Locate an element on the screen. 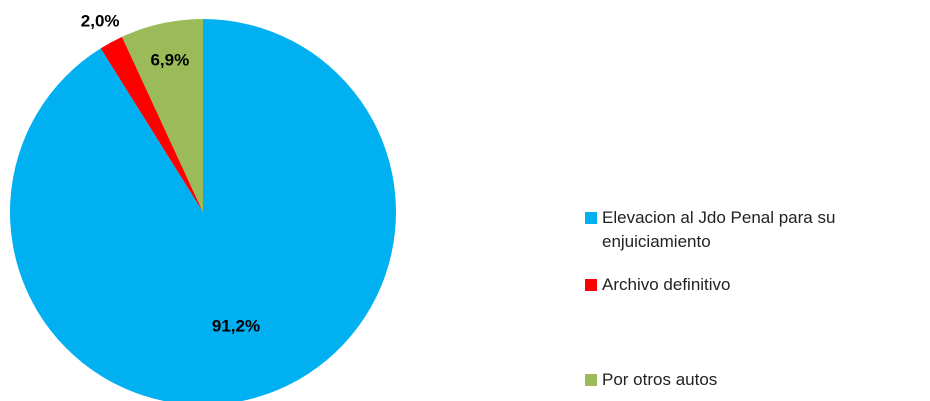 The height and width of the screenshot is (401, 930). legend-item: Por otros autos is located at coordinates (756, 380).